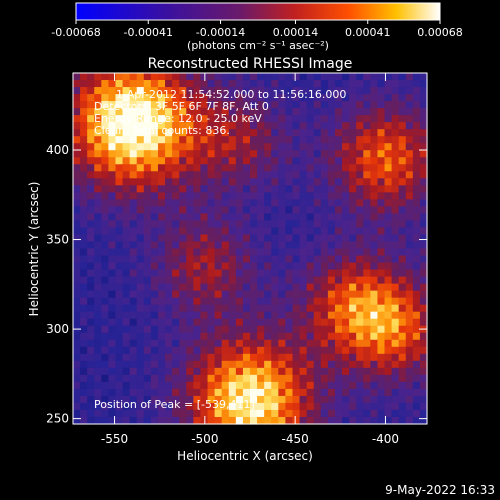 The width and height of the screenshot is (500, 500). I want to click on annotation-energy-range: Energy Range: 12.0 - 25.0 keV, so click(178, 118).